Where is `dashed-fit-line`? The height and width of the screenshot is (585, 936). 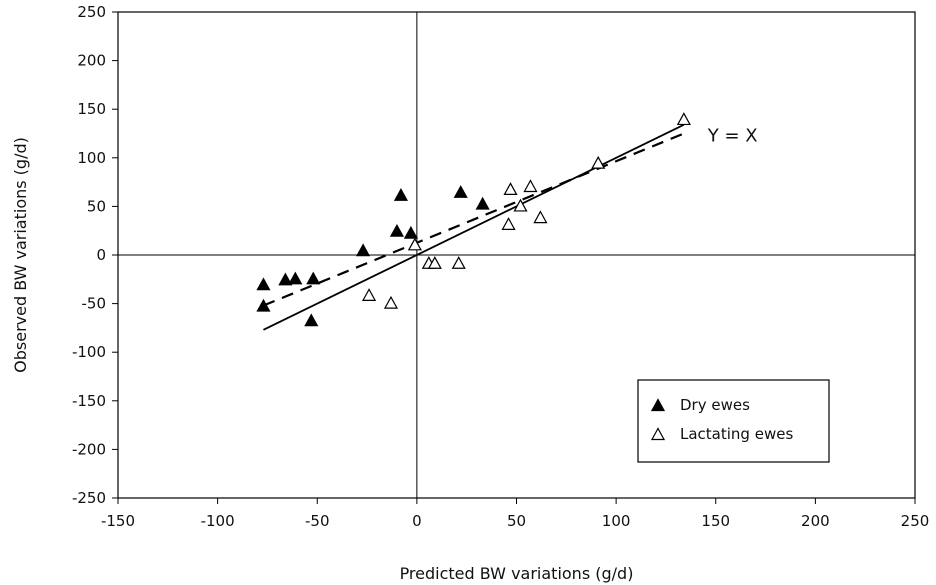
dashed-fit-line is located at coordinates (474, 219).